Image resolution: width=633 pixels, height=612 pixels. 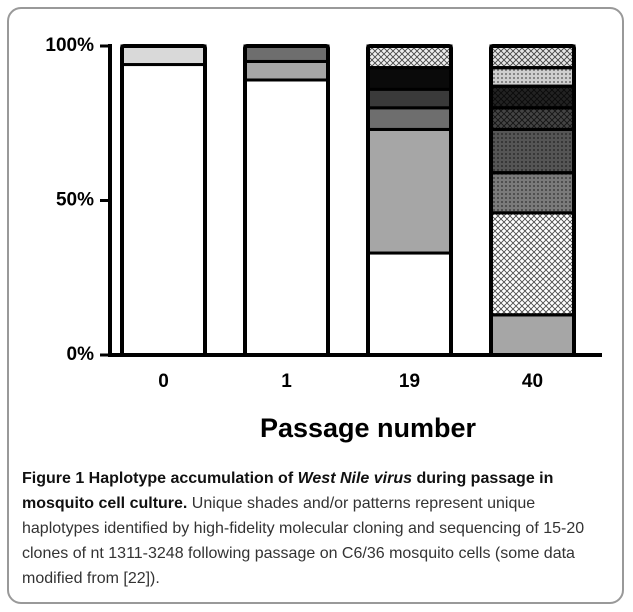 I want to click on caption-title: during passage in mosquito cell culture., so click(x=288, y=491).